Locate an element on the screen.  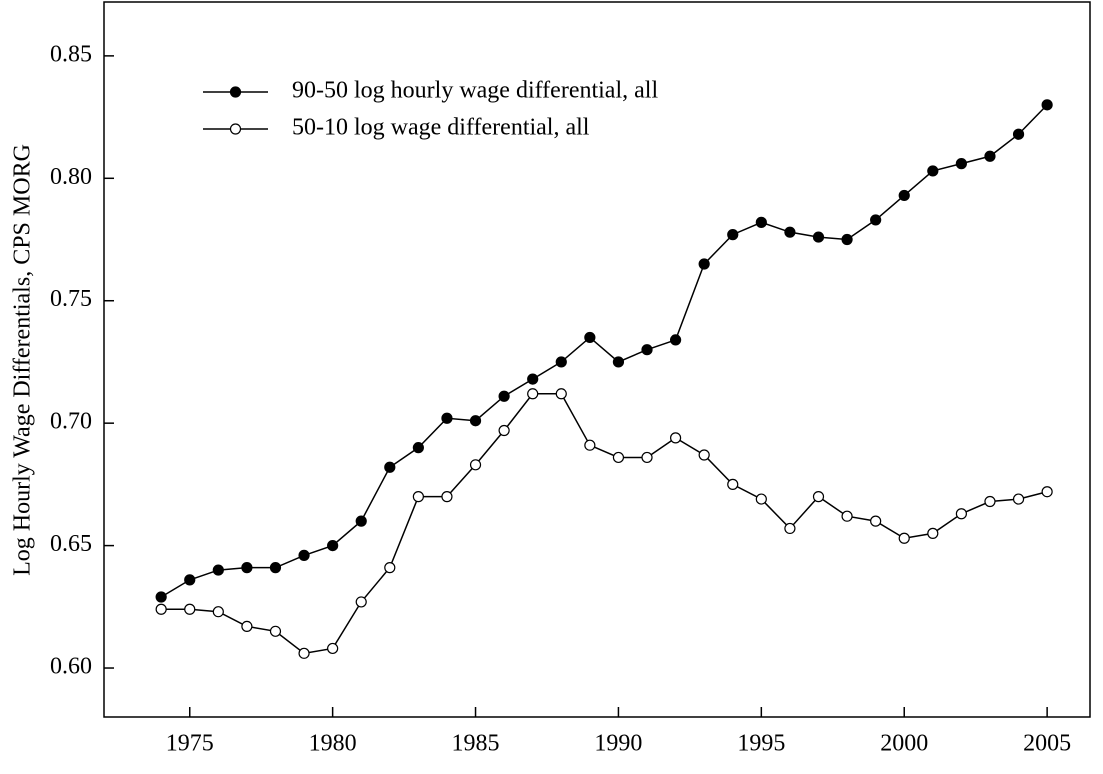
y-tick-label: 0.80 is located at coordinates (71, 177).